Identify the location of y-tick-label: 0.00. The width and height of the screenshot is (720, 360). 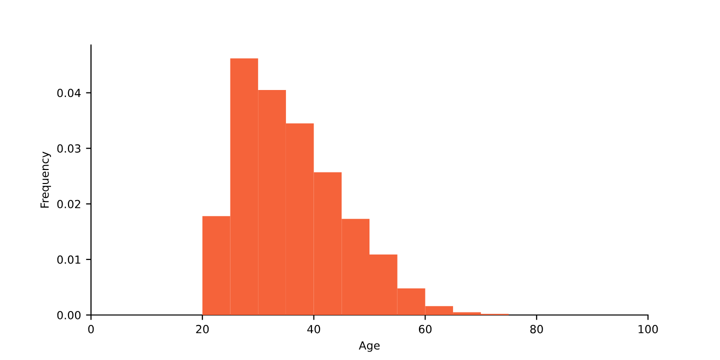
(69, 315).